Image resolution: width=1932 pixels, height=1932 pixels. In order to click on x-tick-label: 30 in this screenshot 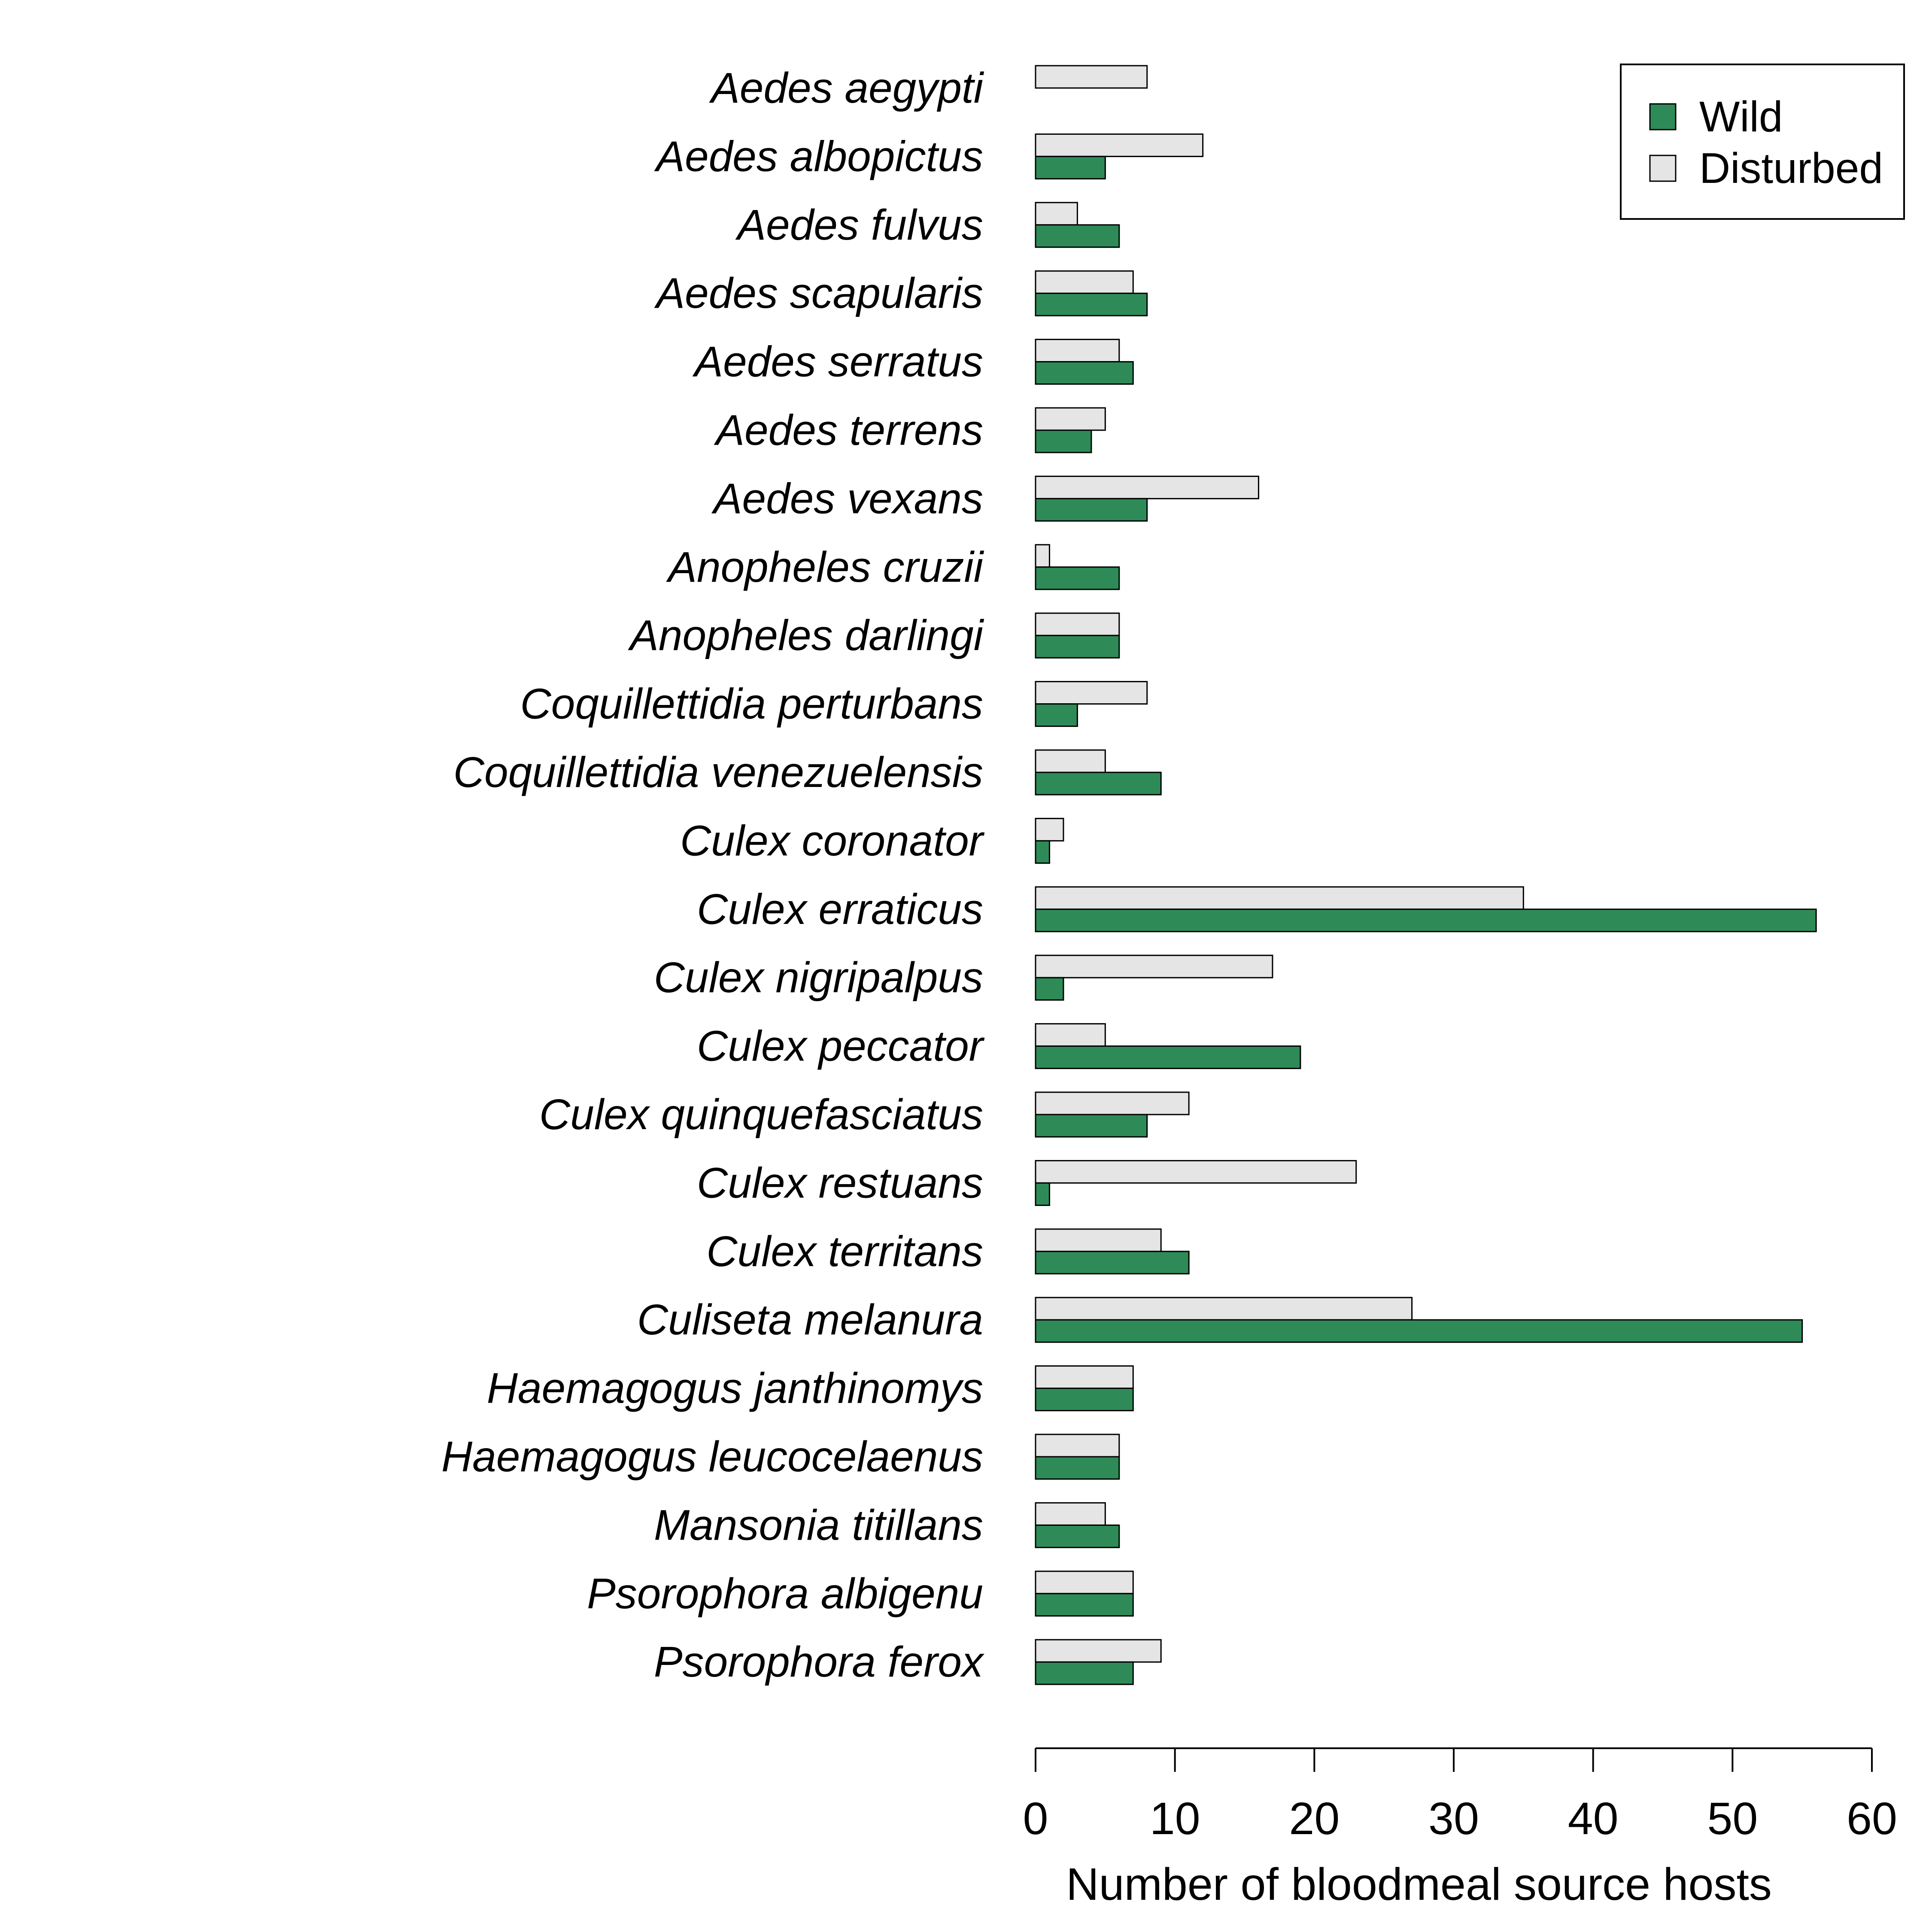, I will do `click(1453, 1819)`.